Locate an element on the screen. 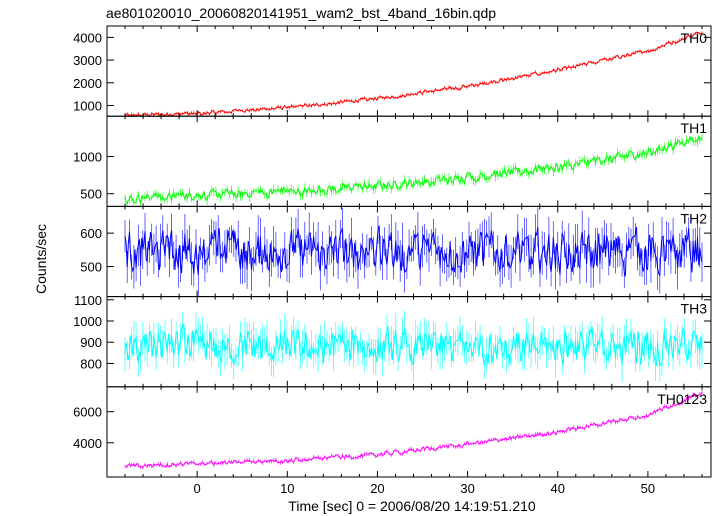  y-tick-label: 600 is located at coordinates (91, 233).